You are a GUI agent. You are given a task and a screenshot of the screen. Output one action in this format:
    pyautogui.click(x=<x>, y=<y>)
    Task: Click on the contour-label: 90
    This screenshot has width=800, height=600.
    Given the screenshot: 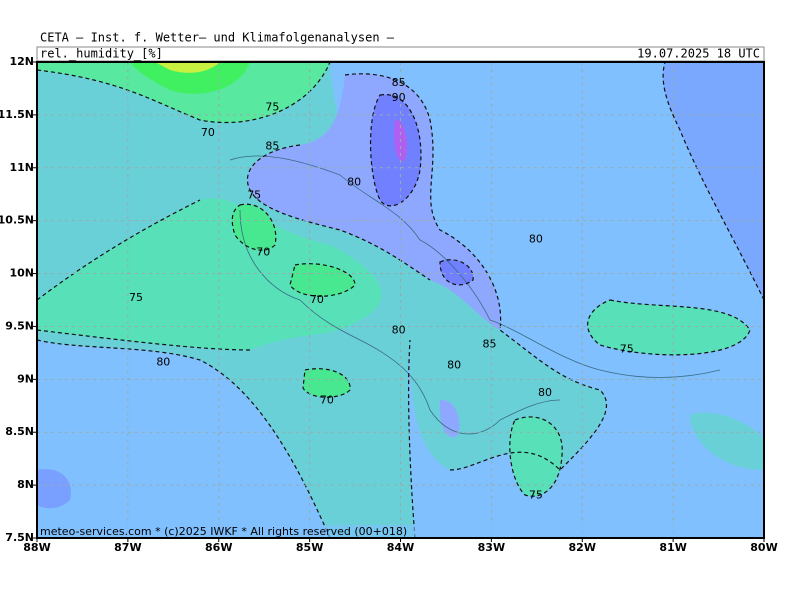 What is the action you would take?
    pyautogui.click(x=399, y=97)
    